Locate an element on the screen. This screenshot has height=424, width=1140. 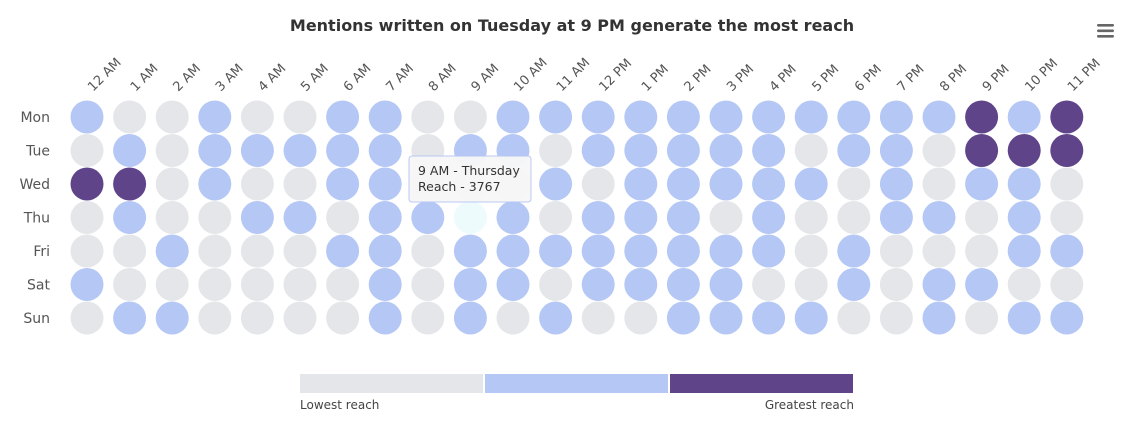
cell-tue-3-pm is located at coordinates (726, 150).